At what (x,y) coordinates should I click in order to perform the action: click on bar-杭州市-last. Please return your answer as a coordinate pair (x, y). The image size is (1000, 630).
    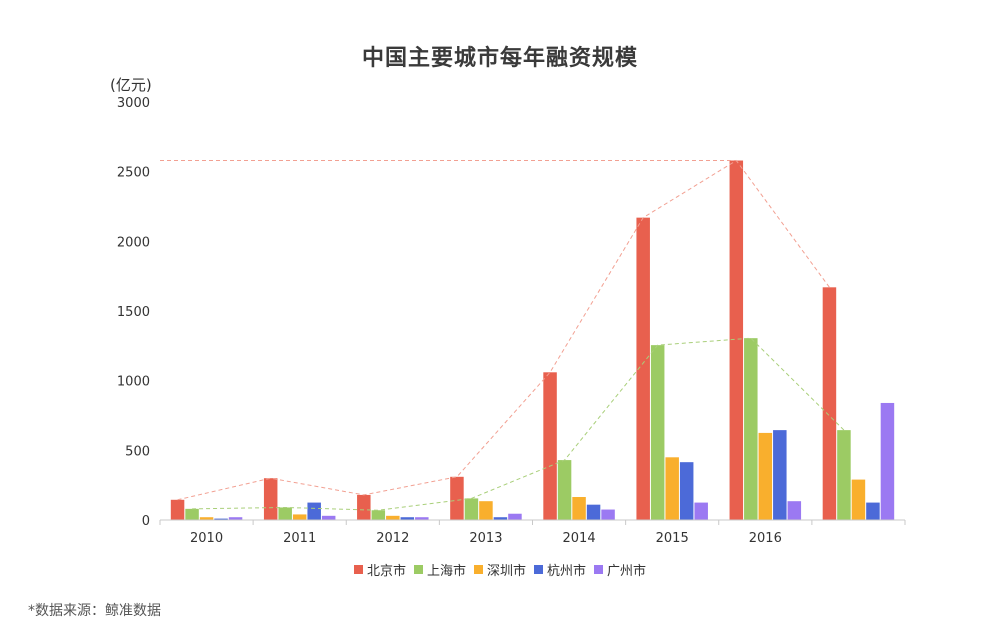
    Looking at the image, I should click on (873, 511).